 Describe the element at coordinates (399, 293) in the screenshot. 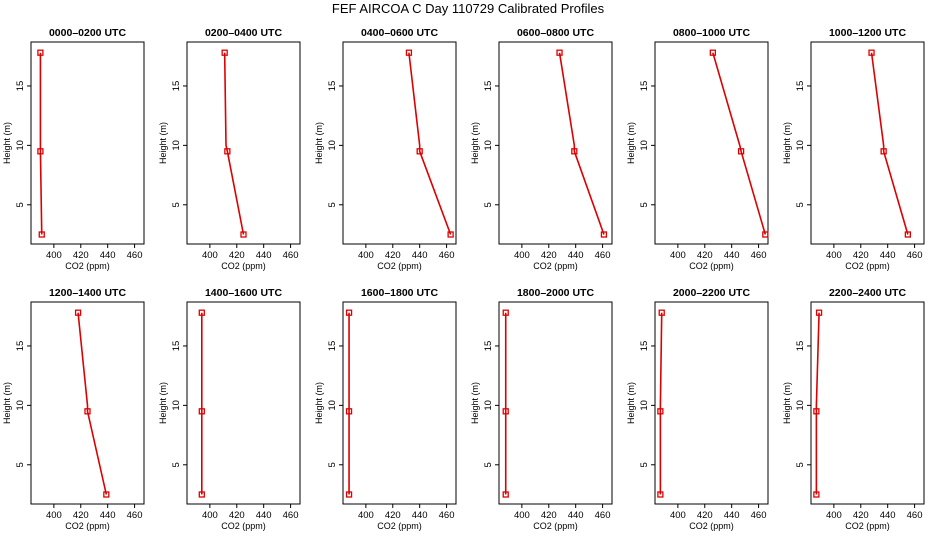

I see `panel-title: 1600–1800 UTC` at that location.